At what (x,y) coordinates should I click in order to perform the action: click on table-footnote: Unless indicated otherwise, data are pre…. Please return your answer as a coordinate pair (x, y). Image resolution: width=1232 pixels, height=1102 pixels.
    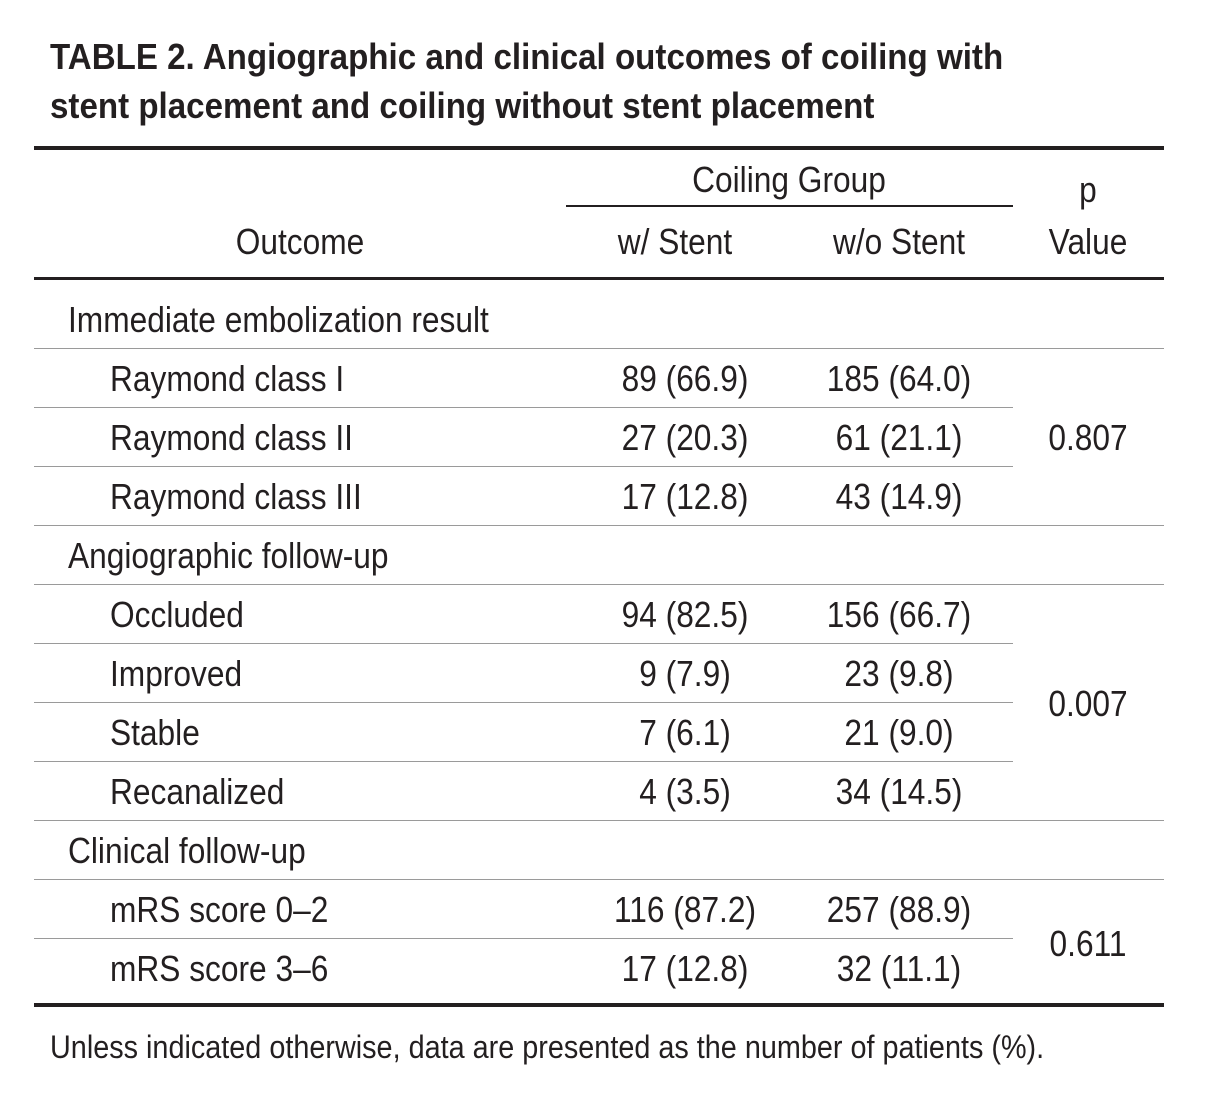
    Looking at the image, I should click on (547, 1047).